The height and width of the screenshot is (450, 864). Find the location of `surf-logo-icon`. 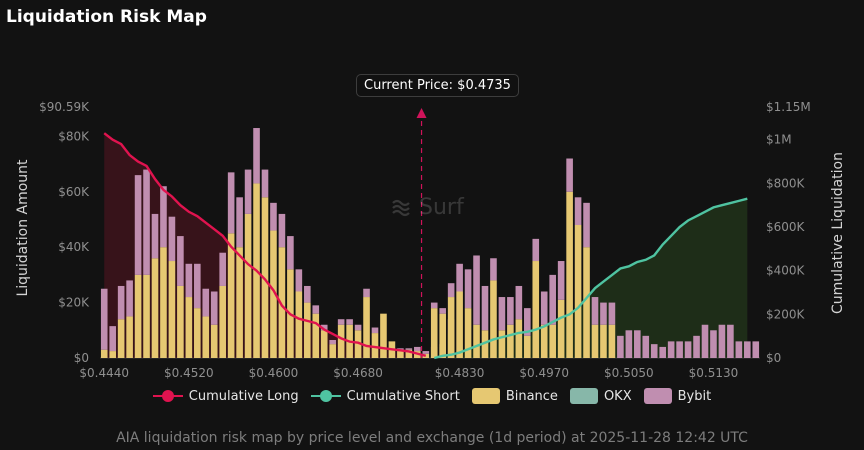

surf-logo-icon is located at coordinates (401, 207).